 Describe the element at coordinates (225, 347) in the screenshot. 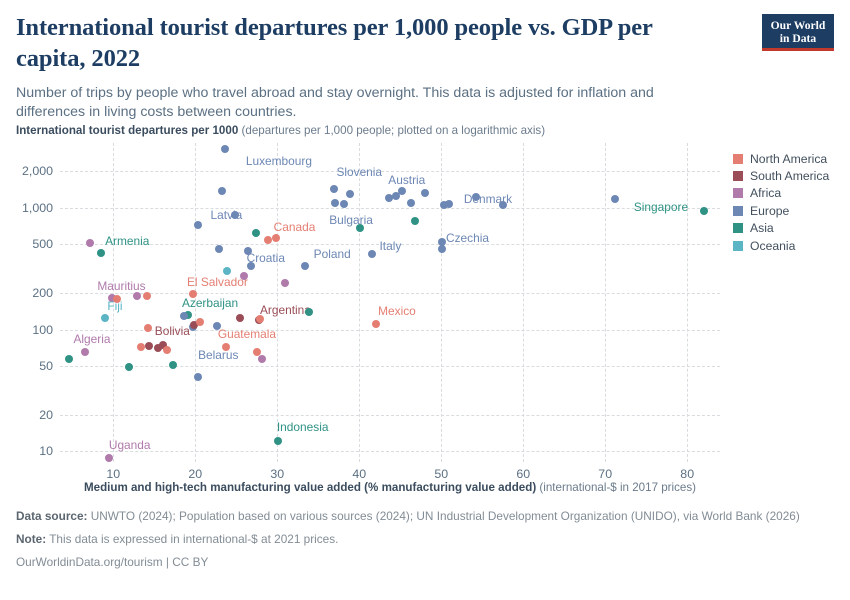

I see `data-point-guatemala` at that location.